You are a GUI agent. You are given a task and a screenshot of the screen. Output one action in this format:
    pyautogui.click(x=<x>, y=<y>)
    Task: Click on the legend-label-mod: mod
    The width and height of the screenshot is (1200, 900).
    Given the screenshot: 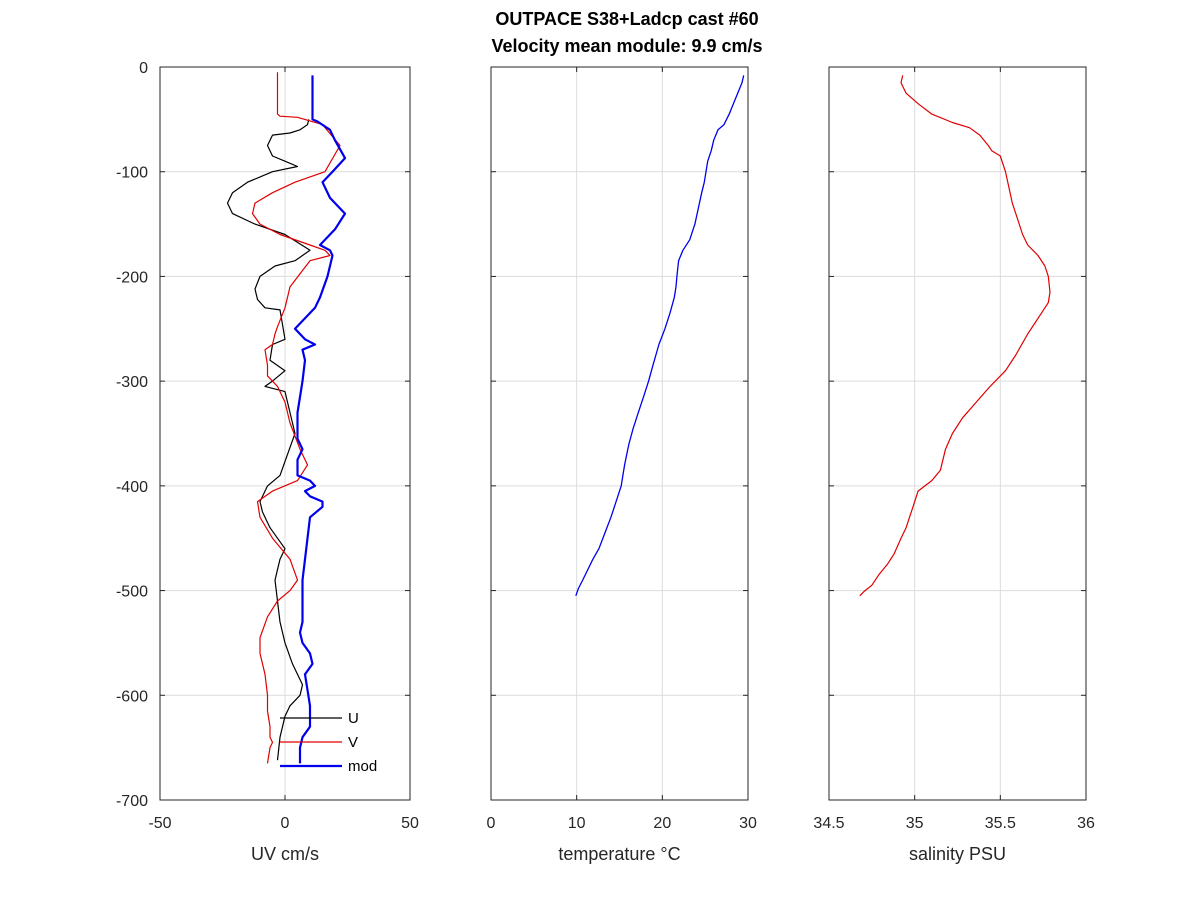 What is the action you would take?
    pyautogui.click(x=362, y=766)
    